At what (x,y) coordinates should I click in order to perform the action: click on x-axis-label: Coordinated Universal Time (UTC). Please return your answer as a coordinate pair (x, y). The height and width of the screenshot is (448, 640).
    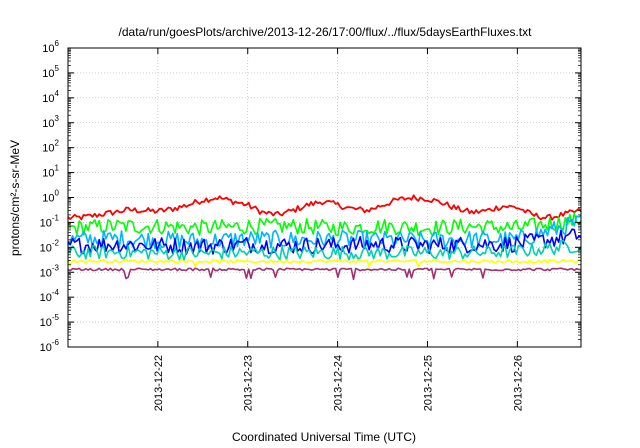
    Looking at the image, I should click on (324, 437).